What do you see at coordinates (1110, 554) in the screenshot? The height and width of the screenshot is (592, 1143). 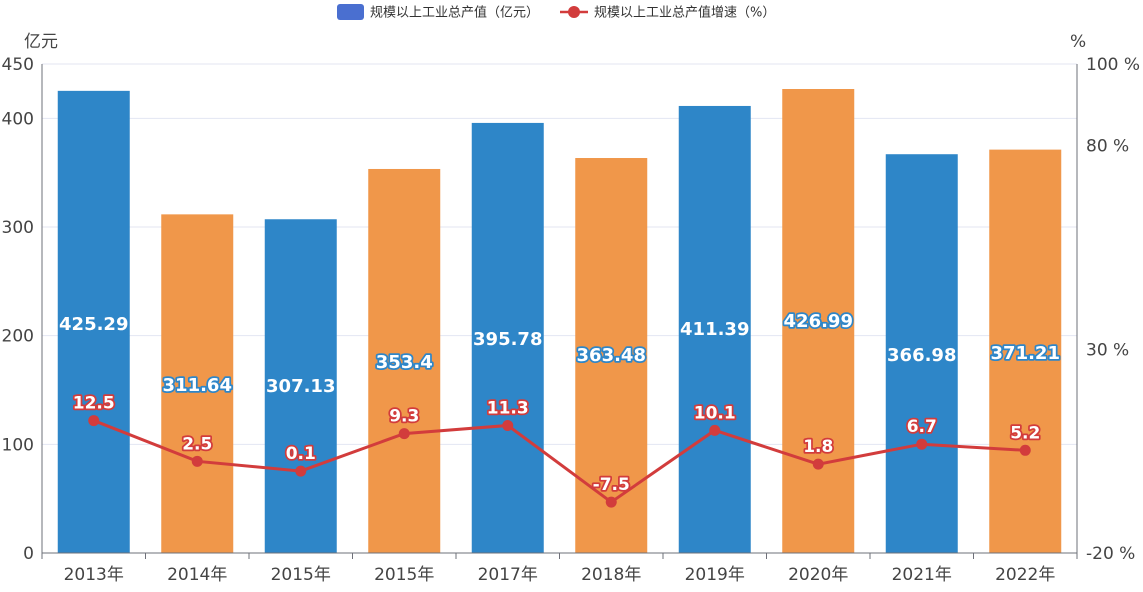 I see `right-tick-label: -20 %` at bounding box center [1110, 554].